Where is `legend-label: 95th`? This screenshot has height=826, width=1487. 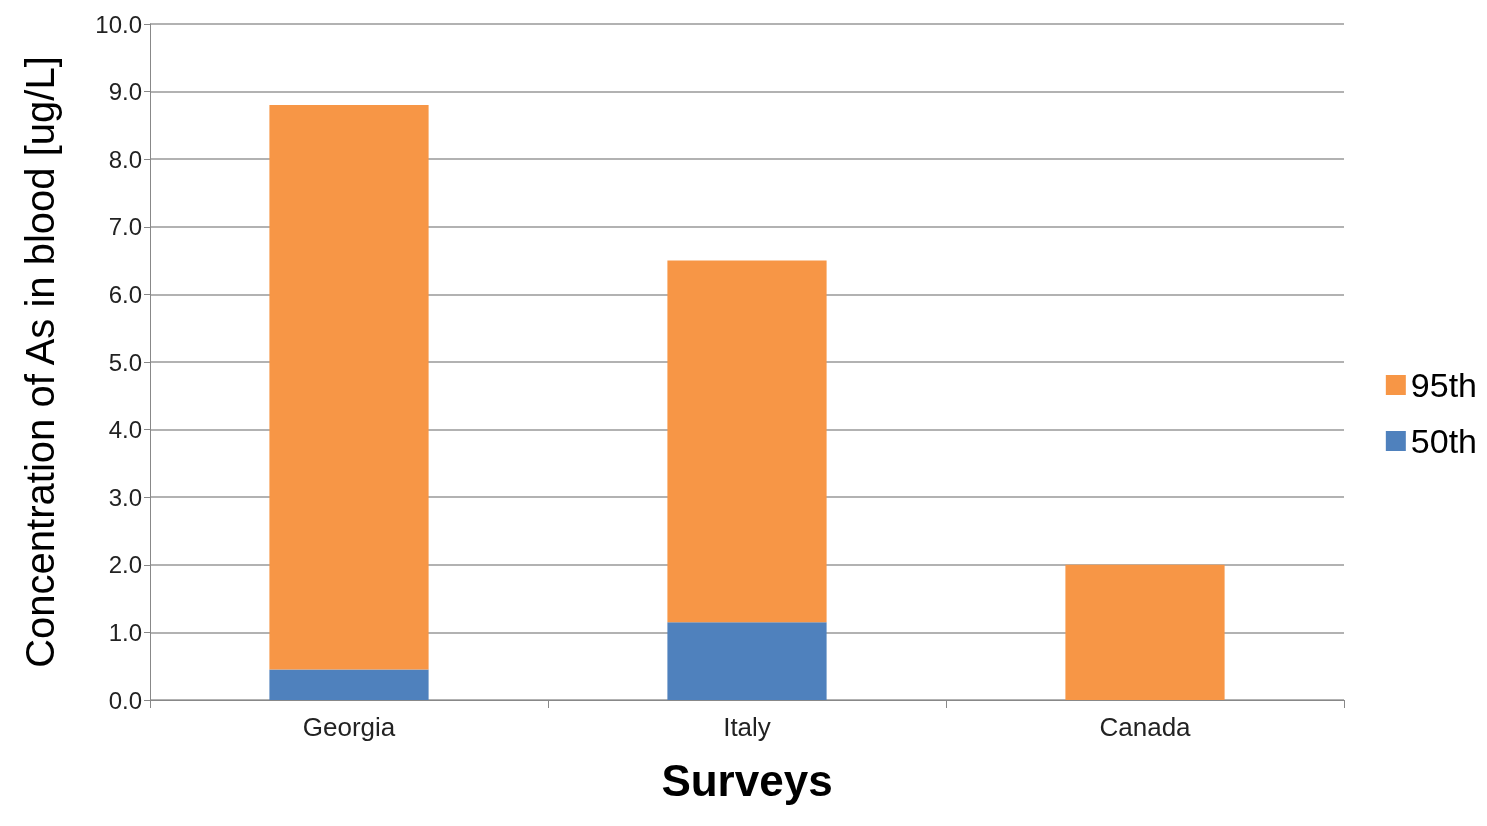 legend-label: 95th is located at coordinates (1444, 385).